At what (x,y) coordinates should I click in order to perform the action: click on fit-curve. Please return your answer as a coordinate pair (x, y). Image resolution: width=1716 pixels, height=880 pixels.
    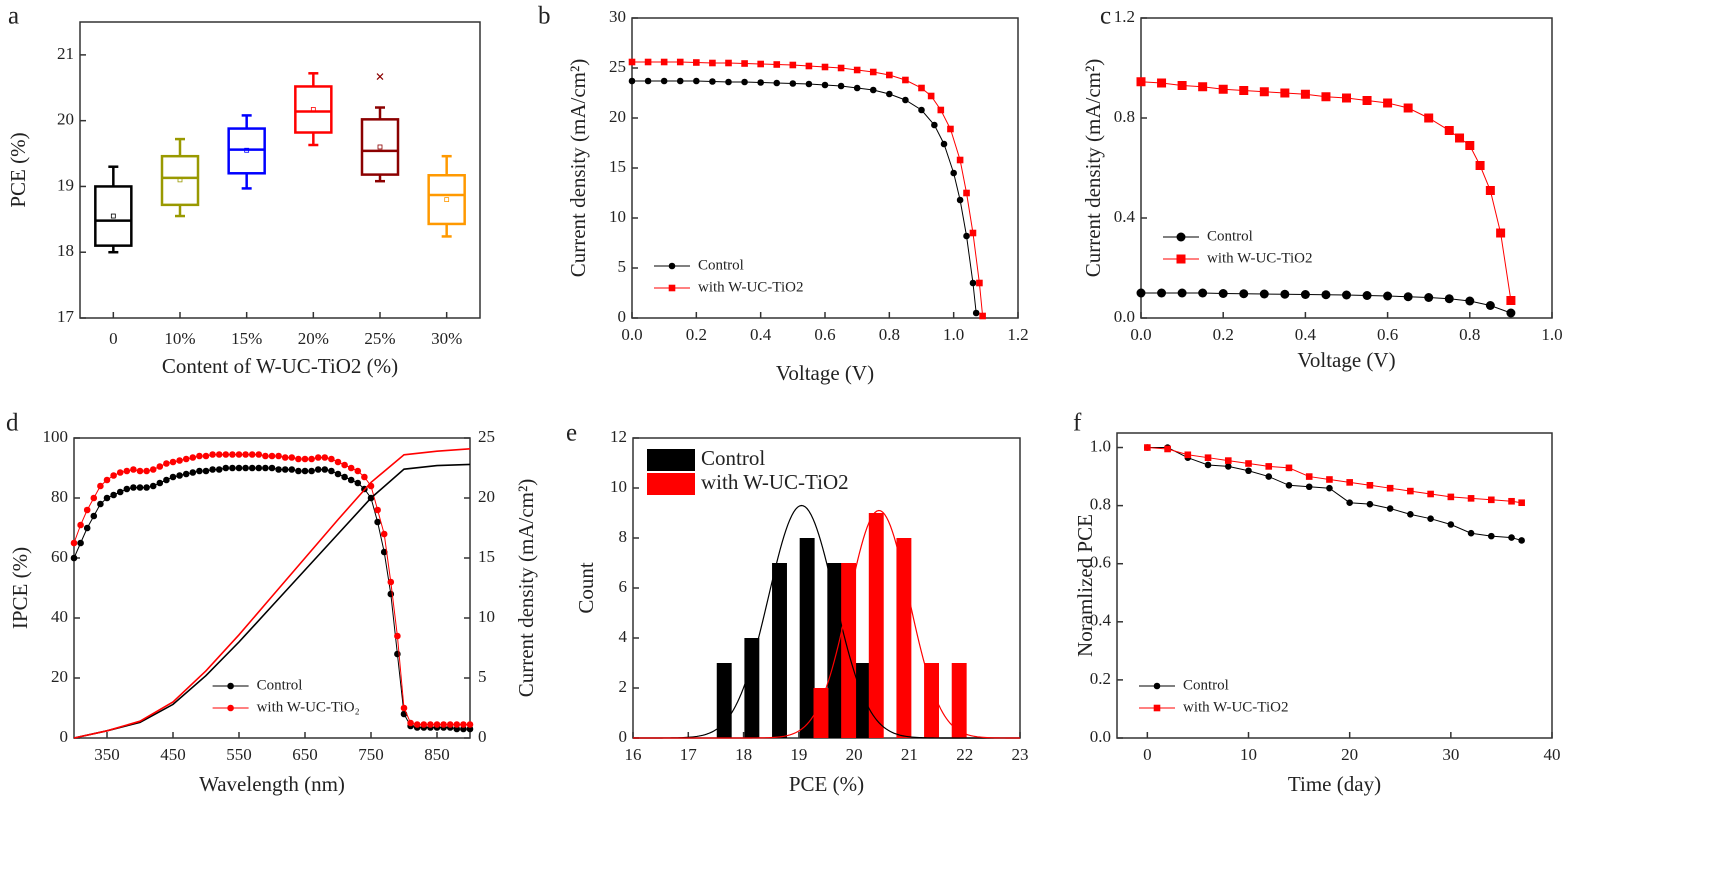
    Looking at the image, I should click on (827, 624).